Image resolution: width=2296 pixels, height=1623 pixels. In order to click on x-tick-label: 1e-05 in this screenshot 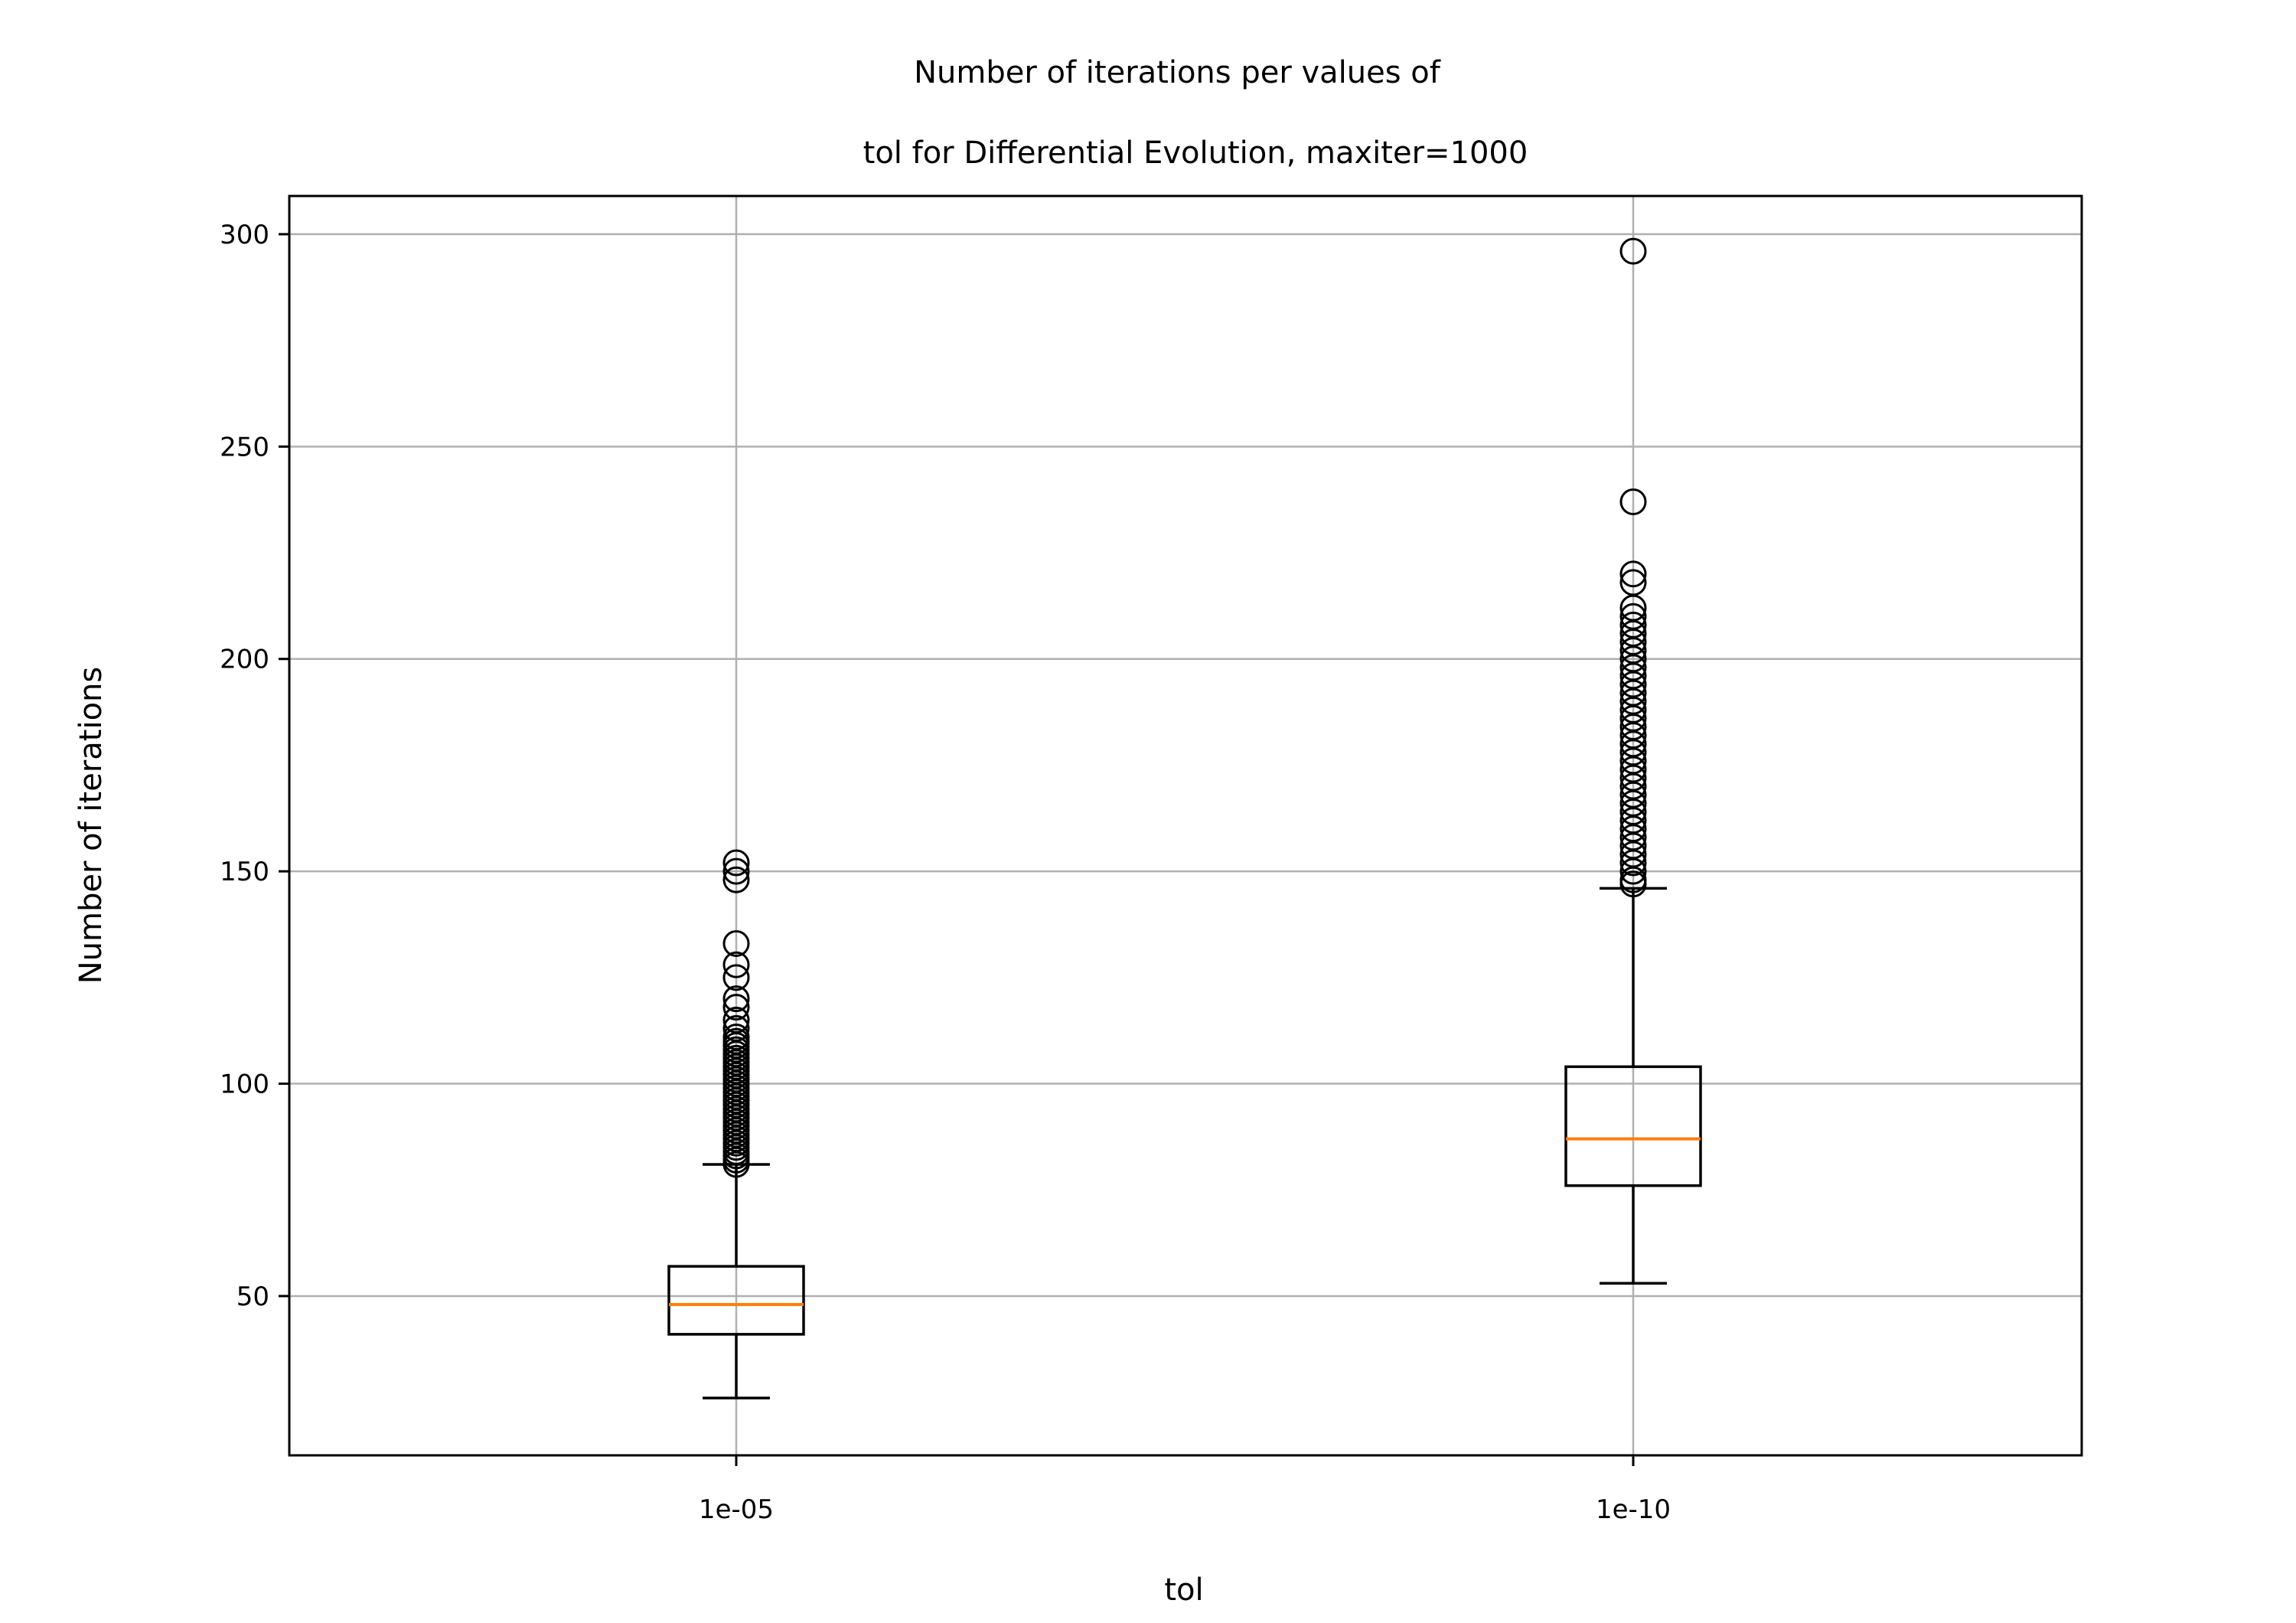, I will do `click(736, 1509)`.